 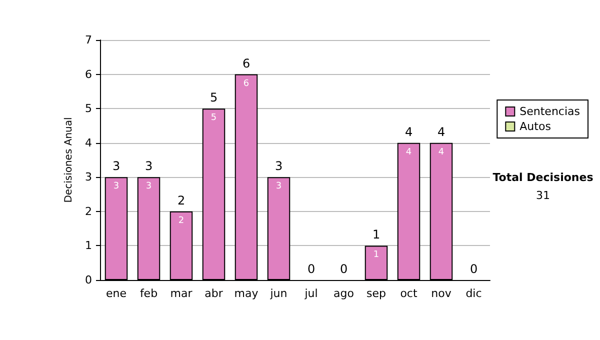 I want to click on x-tick-label: nov, so click(x=441, y=293).